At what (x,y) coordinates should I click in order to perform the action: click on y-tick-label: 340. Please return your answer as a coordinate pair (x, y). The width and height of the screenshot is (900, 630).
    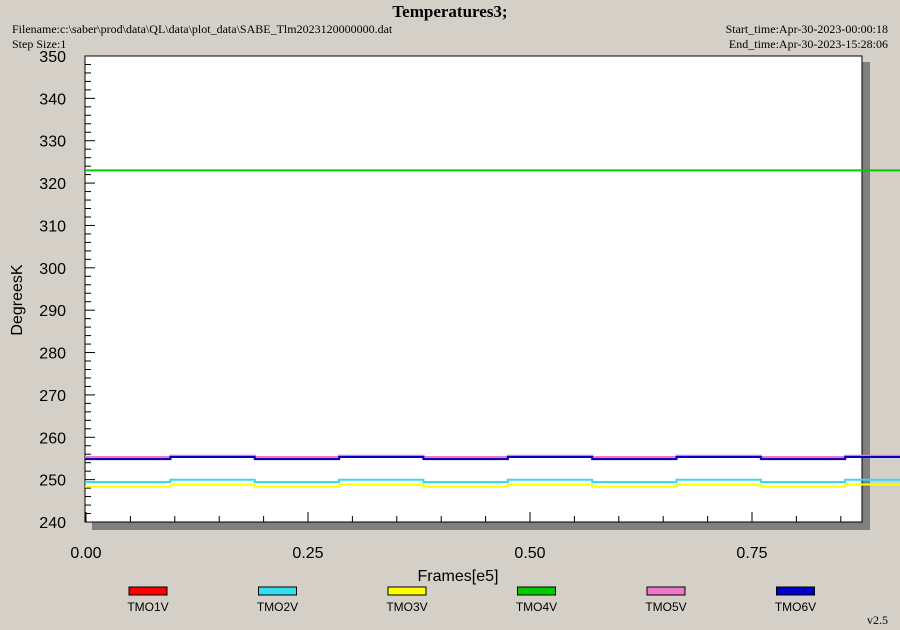
    Looking at the image, I should click on (52, 99).